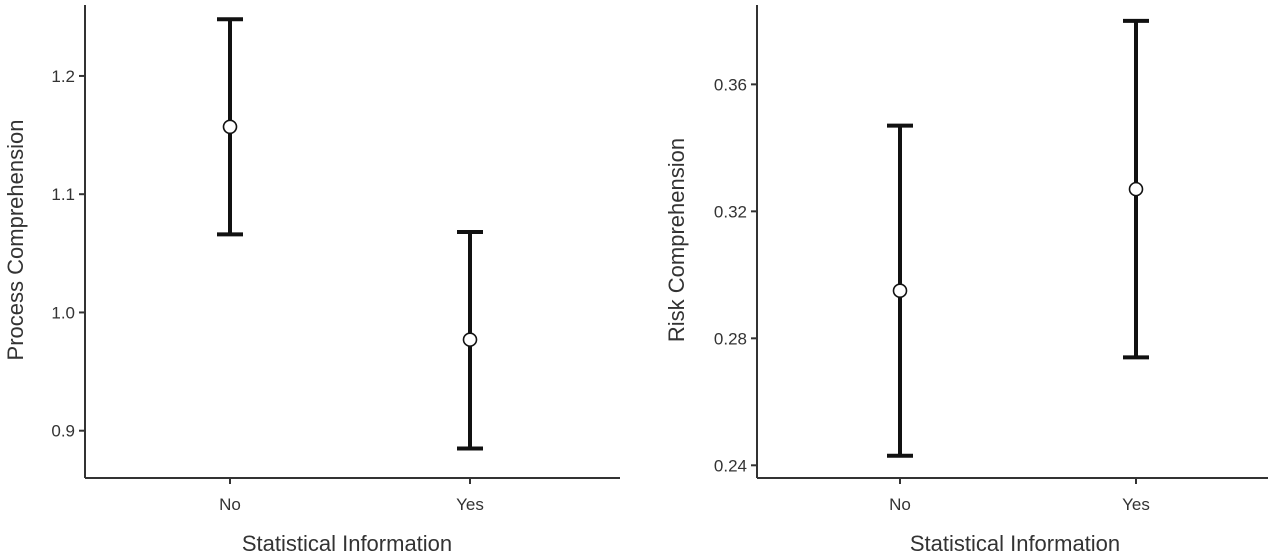 Image resolution: width=1280 pixels, height=556 pixels. What do you see at coordinates (730, 84) in the screenshot?
I see `y-tick-label: 0.36` at bounding box center [730, 84].